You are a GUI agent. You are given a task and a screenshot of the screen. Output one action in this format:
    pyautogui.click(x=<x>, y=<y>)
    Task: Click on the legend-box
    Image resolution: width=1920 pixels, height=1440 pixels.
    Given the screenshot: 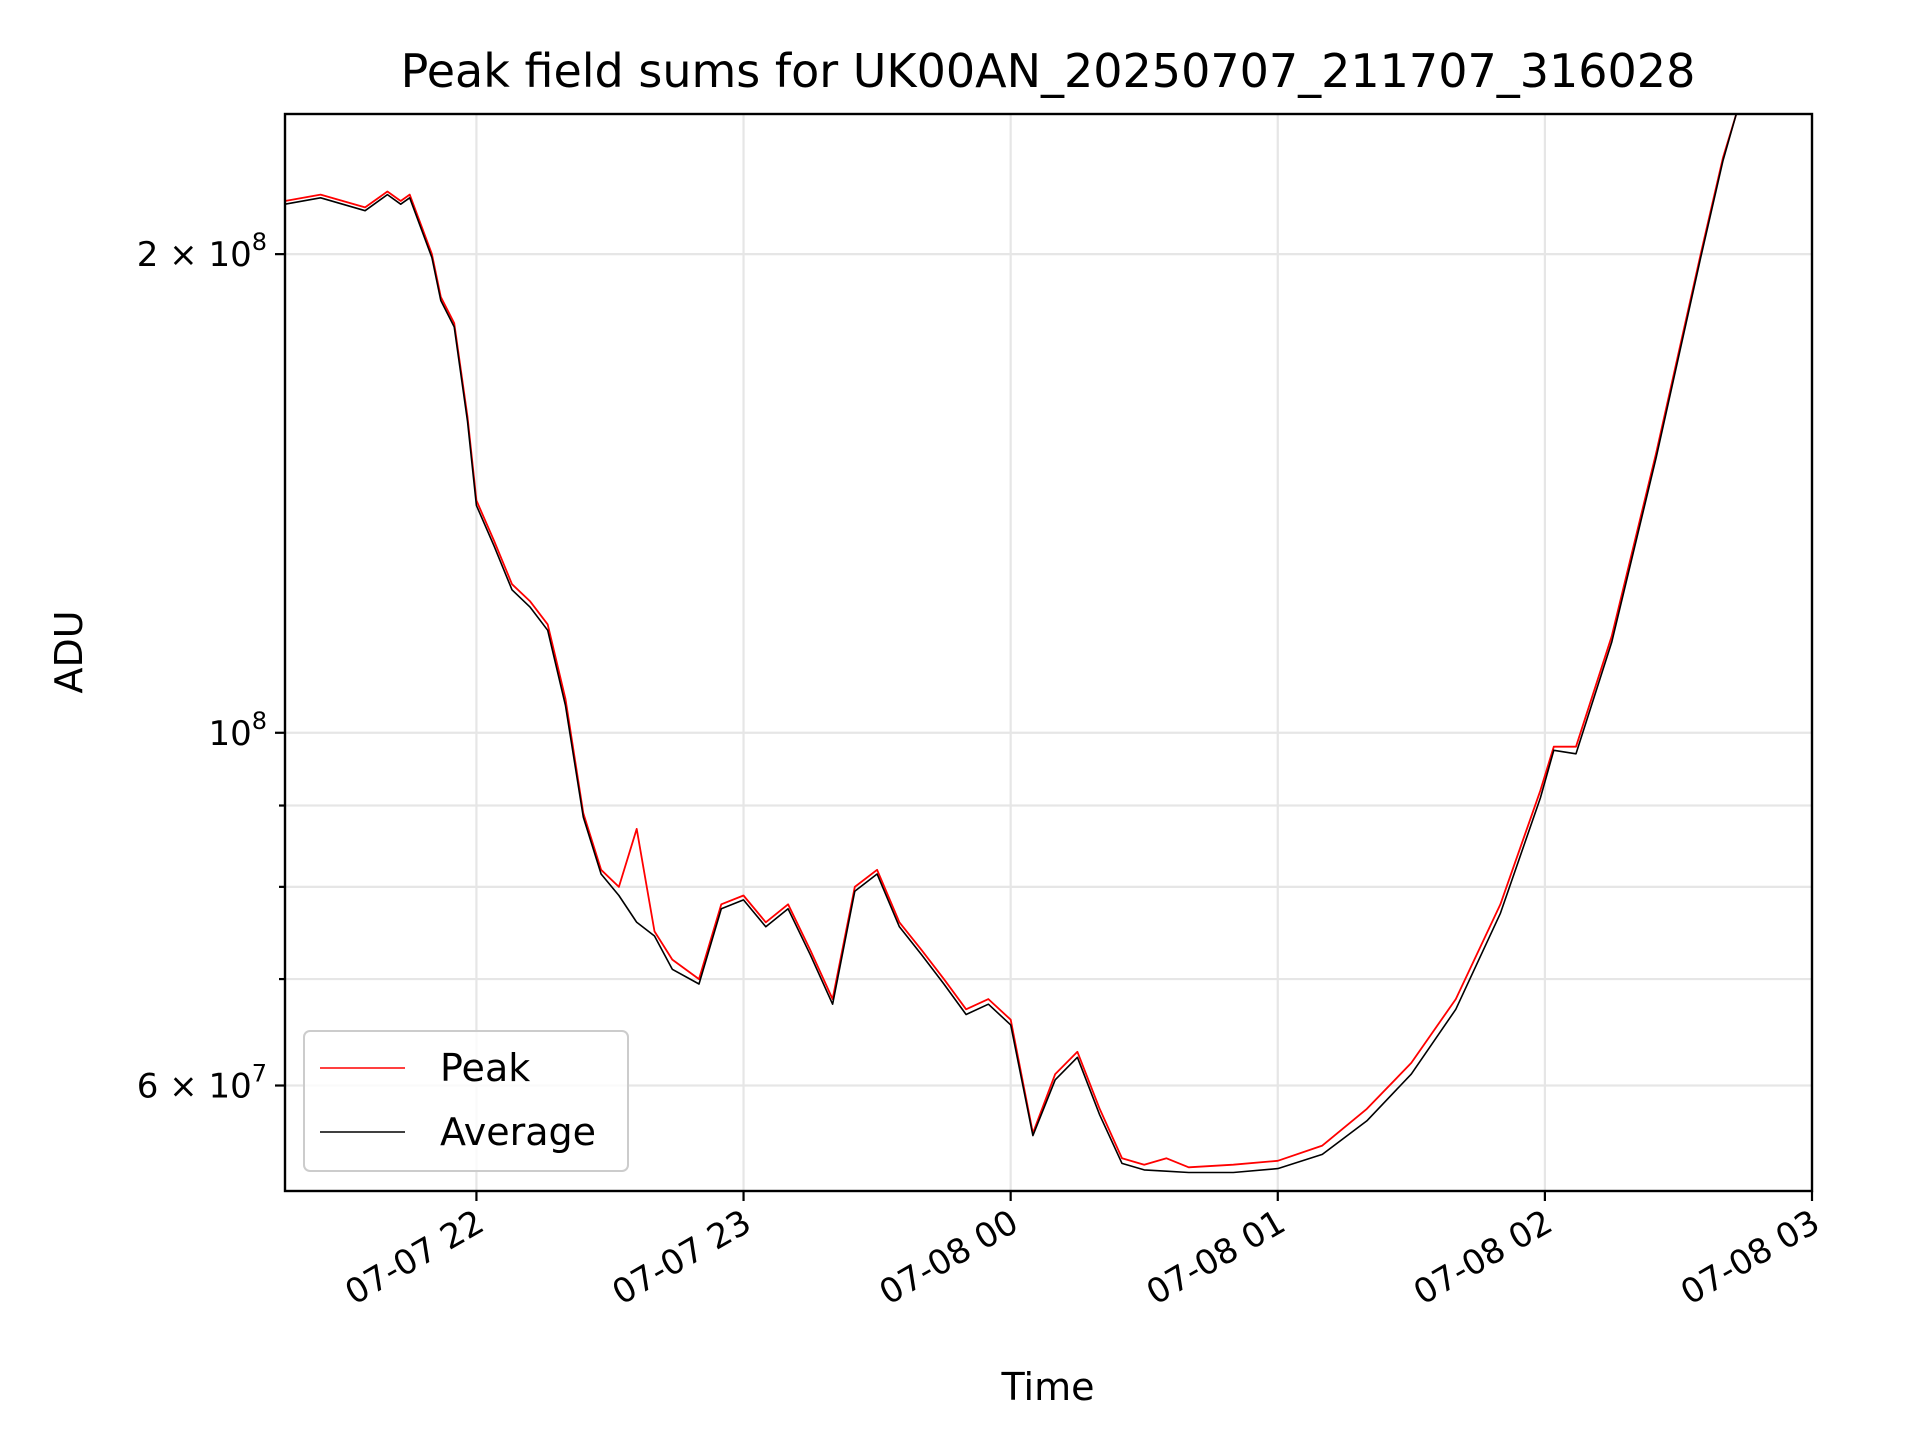 What is the action you would take?
    pyautogui.click(x=466, y=1101)
    